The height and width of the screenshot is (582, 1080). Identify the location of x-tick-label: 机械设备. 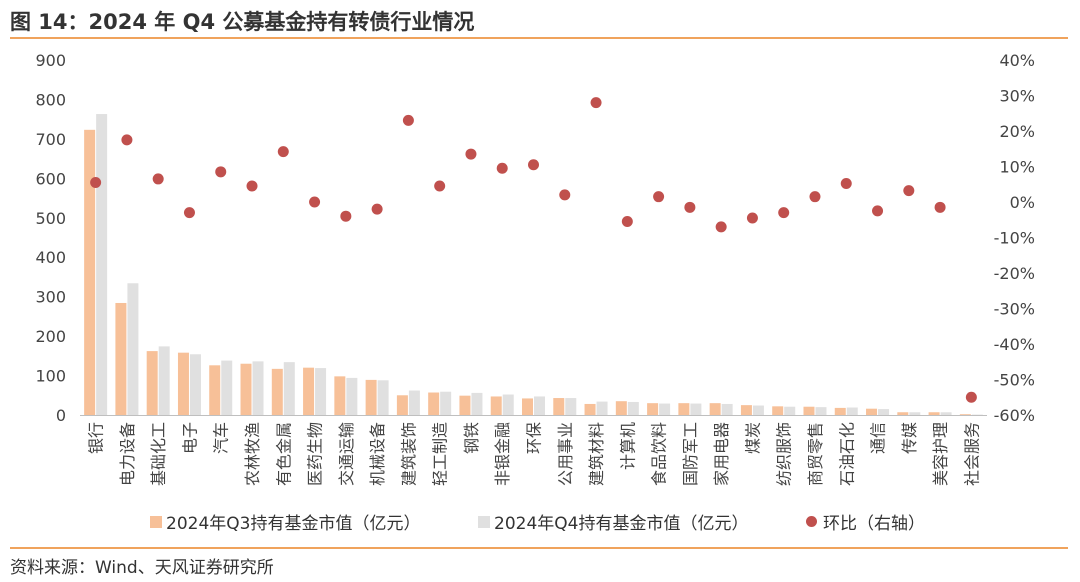
(377, 454).